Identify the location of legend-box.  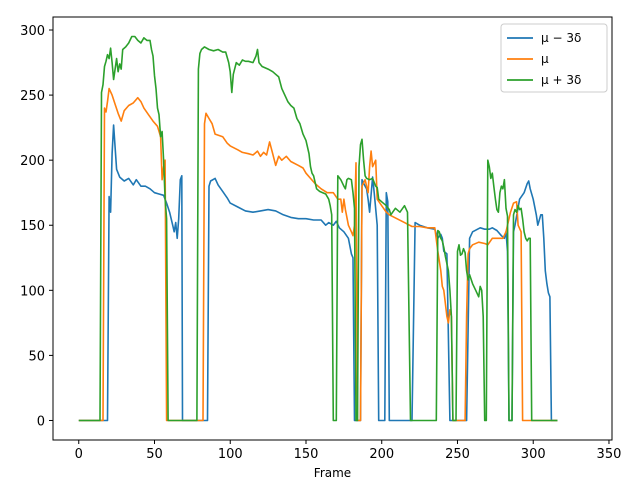
(554, 58).